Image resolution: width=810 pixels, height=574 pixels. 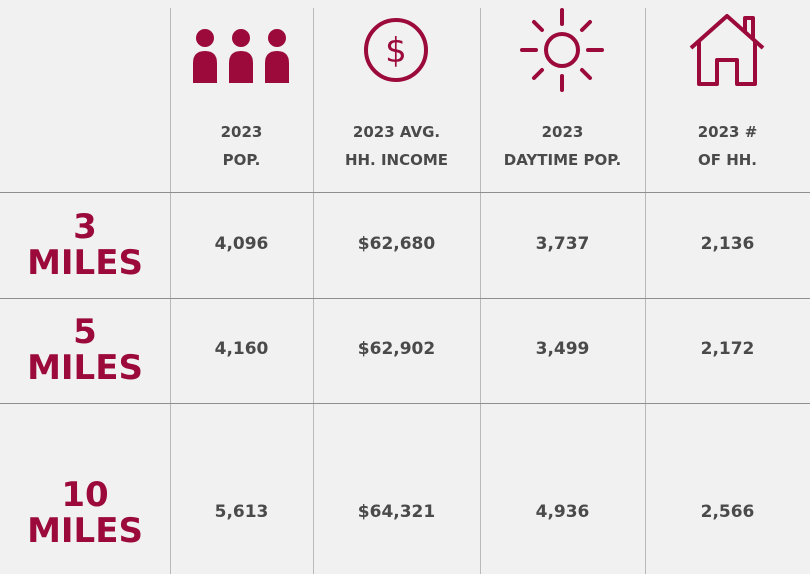 What do you see at coordinates (562, 160) in the screenshot?
I see `header-line: DAYTIME POP.` at bounding box center [562, 160].